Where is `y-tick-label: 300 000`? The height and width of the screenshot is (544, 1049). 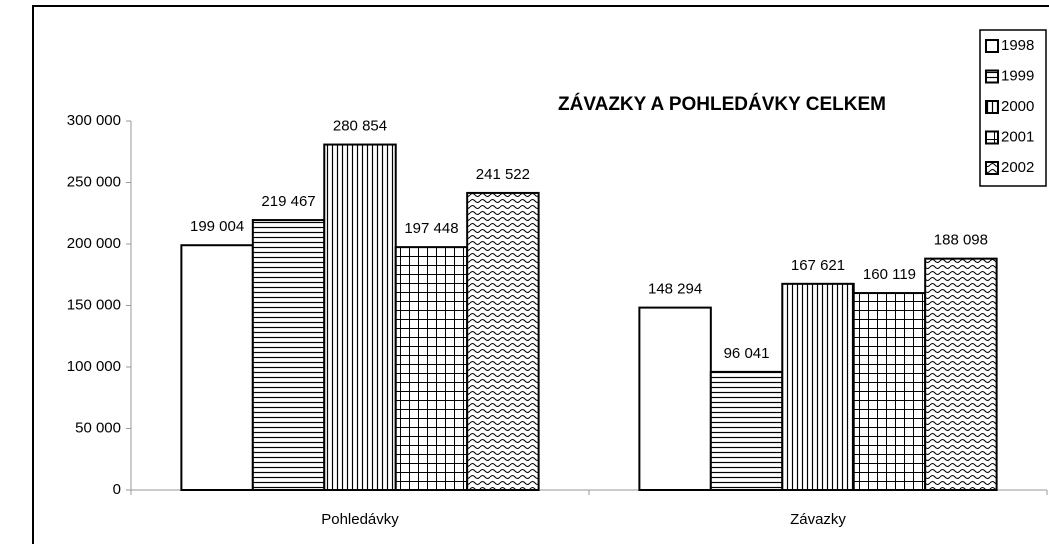 y-tick-label: 300 000 is located at coordinates (94, 120).